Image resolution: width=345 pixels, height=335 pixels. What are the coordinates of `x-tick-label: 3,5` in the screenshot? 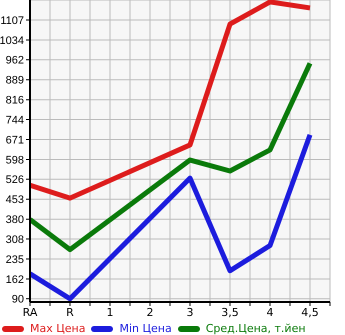 It's located at (230, 312).